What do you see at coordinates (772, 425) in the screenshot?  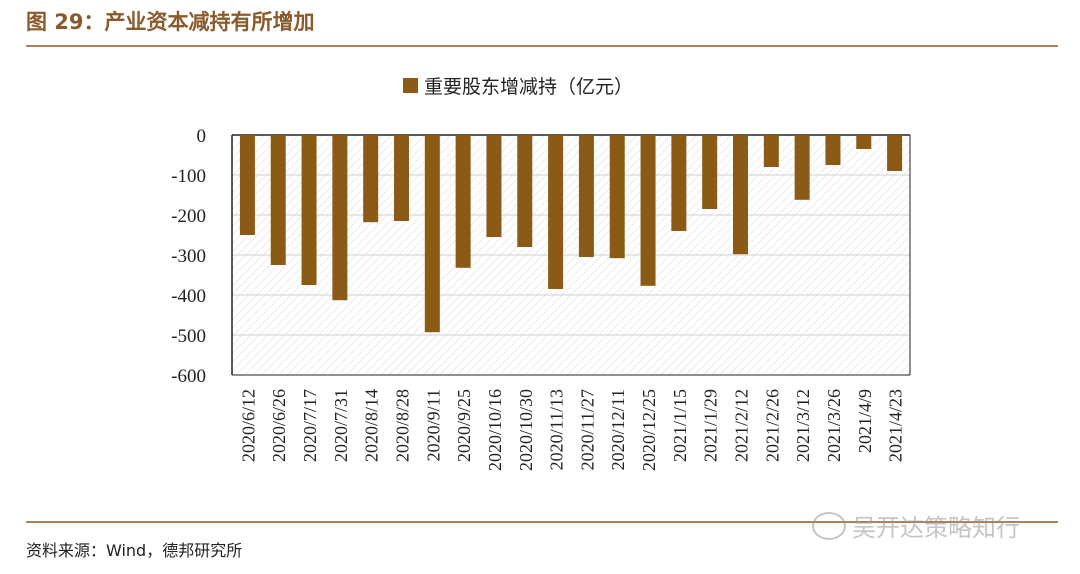 I see `x-tick-label: 2021/2/26` at bounding box center [772, 425].